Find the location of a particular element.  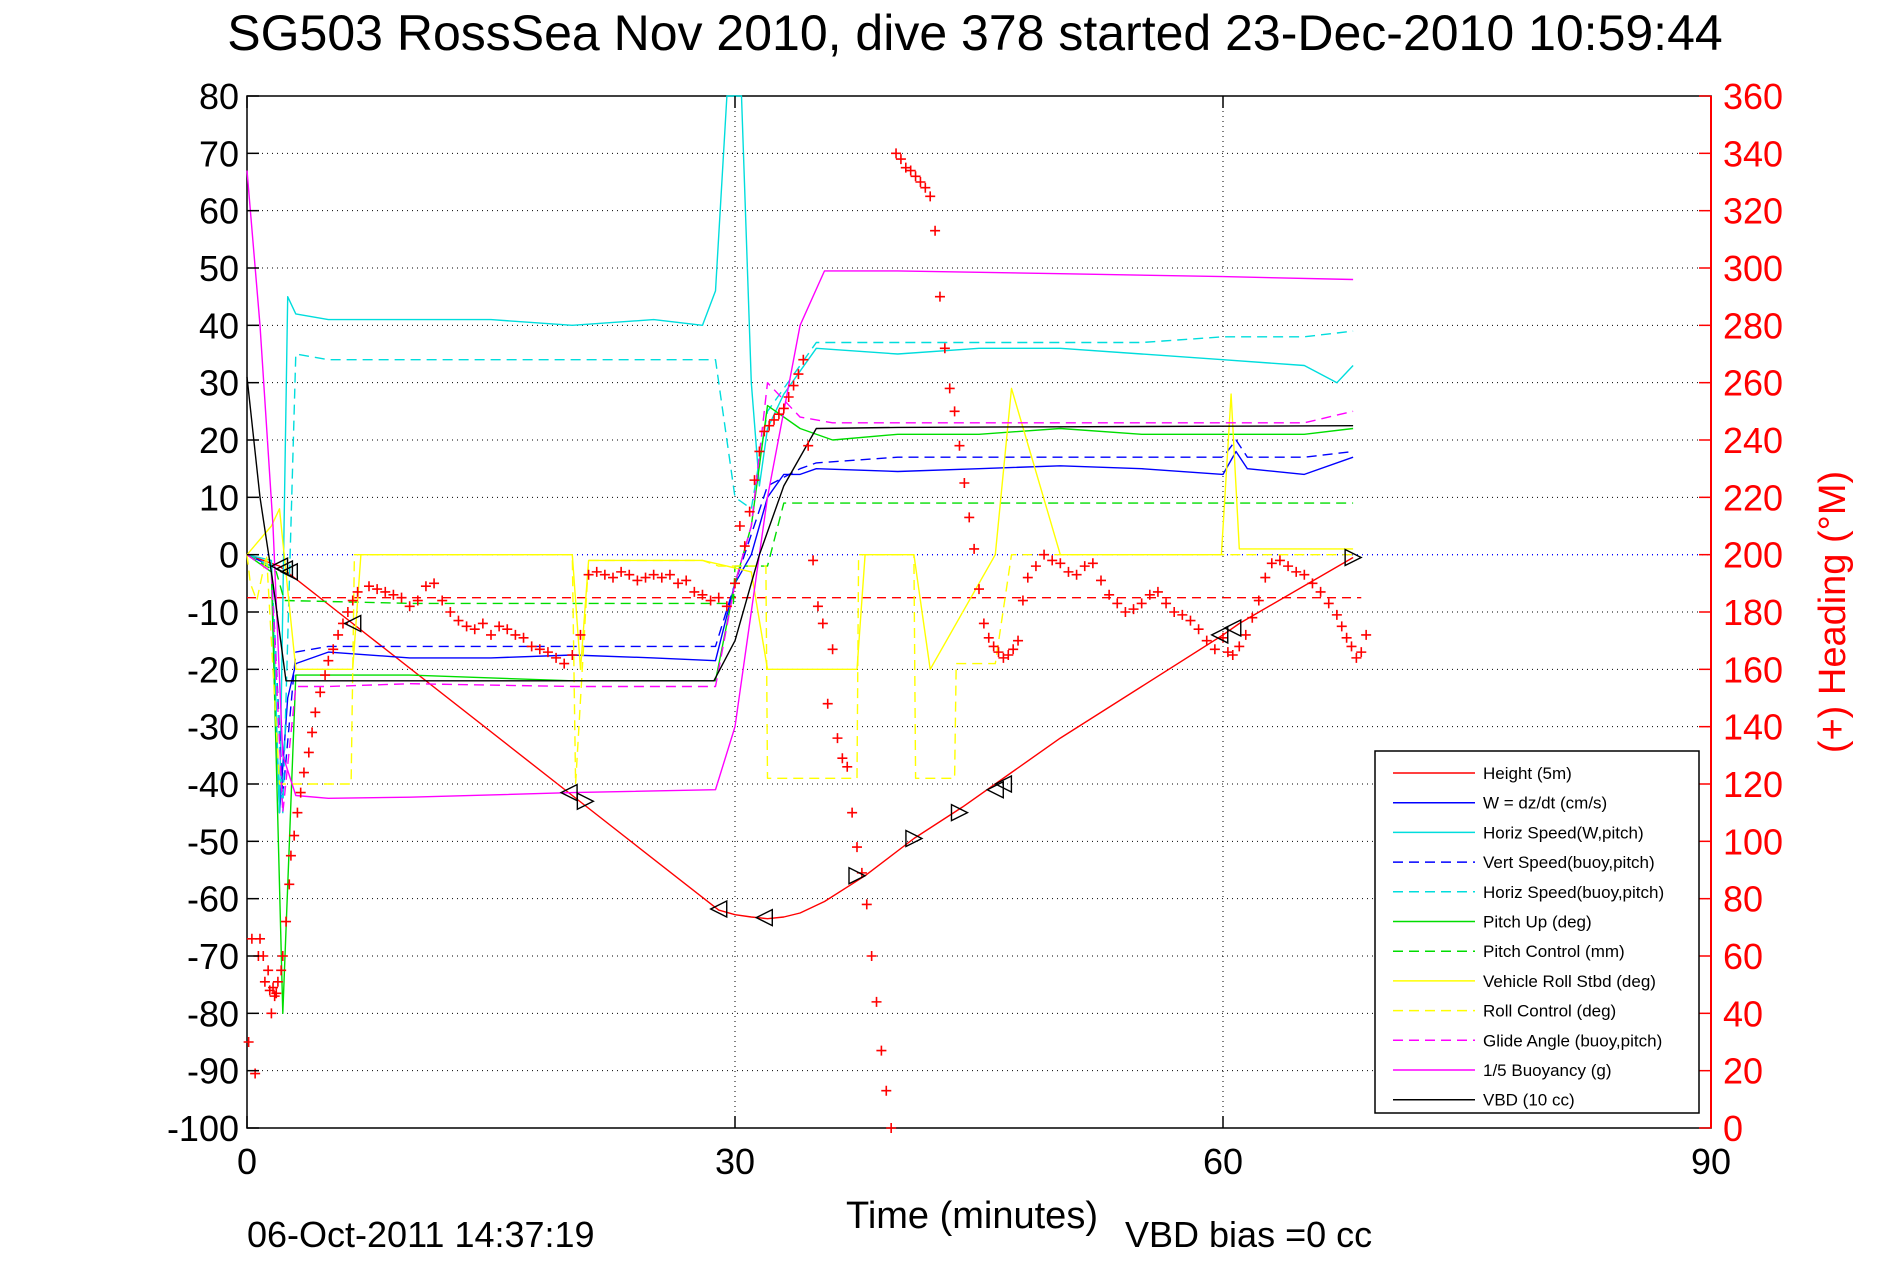

legend-label: Vert Speed(buoy,pitch) is located at coordinates (1569, 862).